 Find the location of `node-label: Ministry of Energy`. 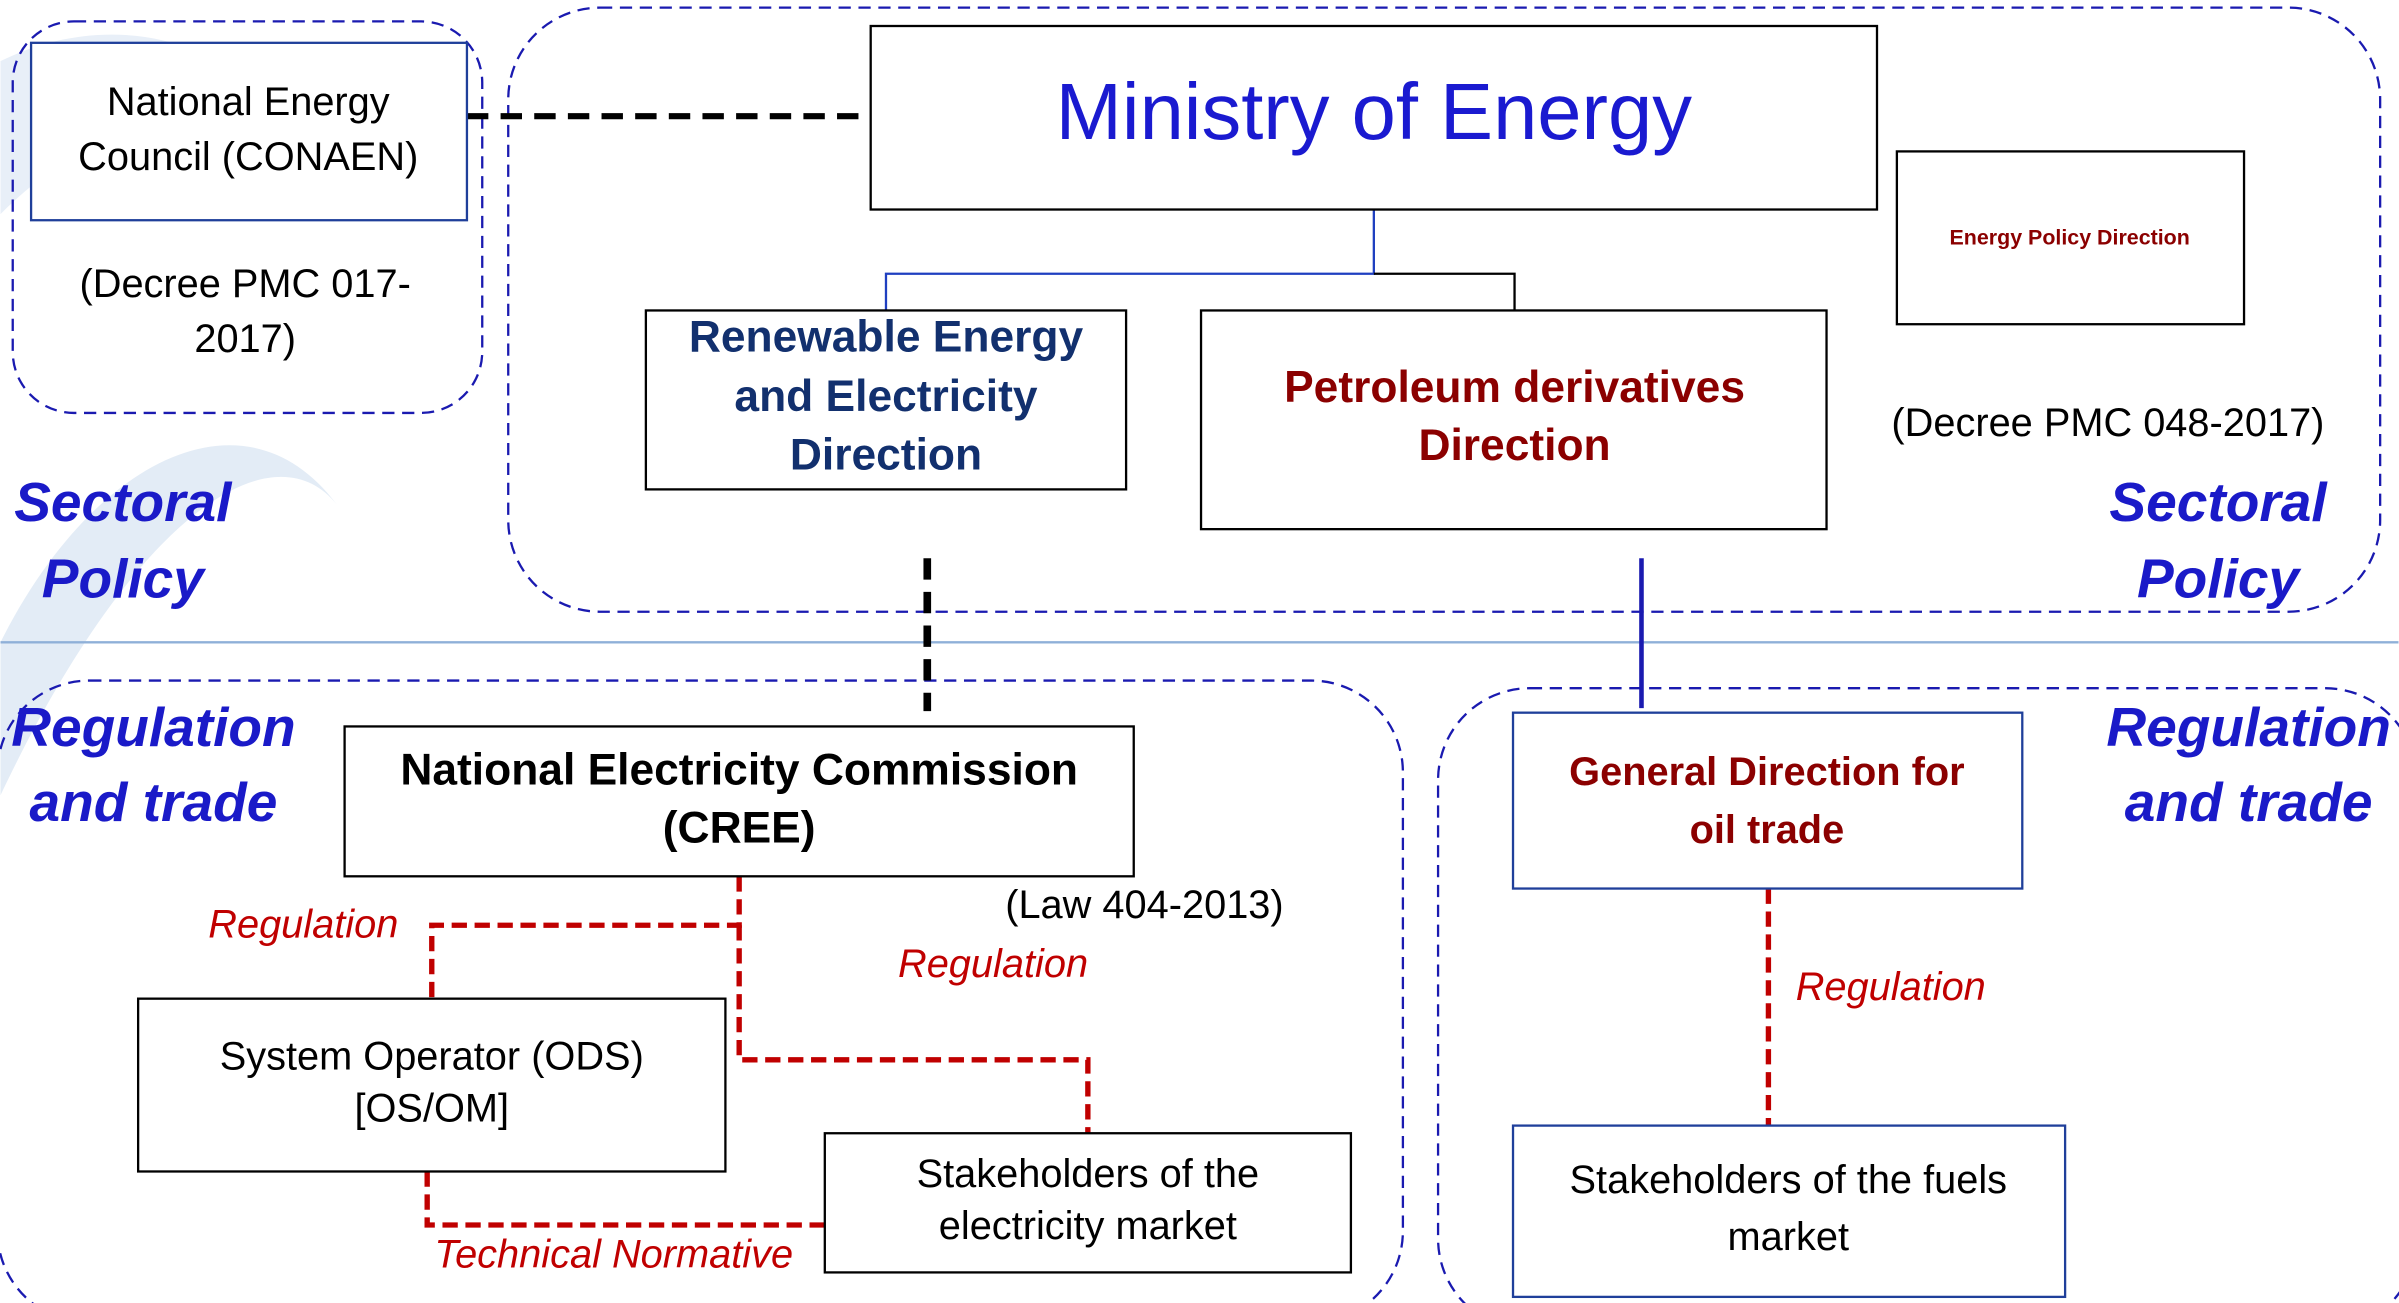

node-label: Ministry of Energy is located at coordinates (1374, 111).